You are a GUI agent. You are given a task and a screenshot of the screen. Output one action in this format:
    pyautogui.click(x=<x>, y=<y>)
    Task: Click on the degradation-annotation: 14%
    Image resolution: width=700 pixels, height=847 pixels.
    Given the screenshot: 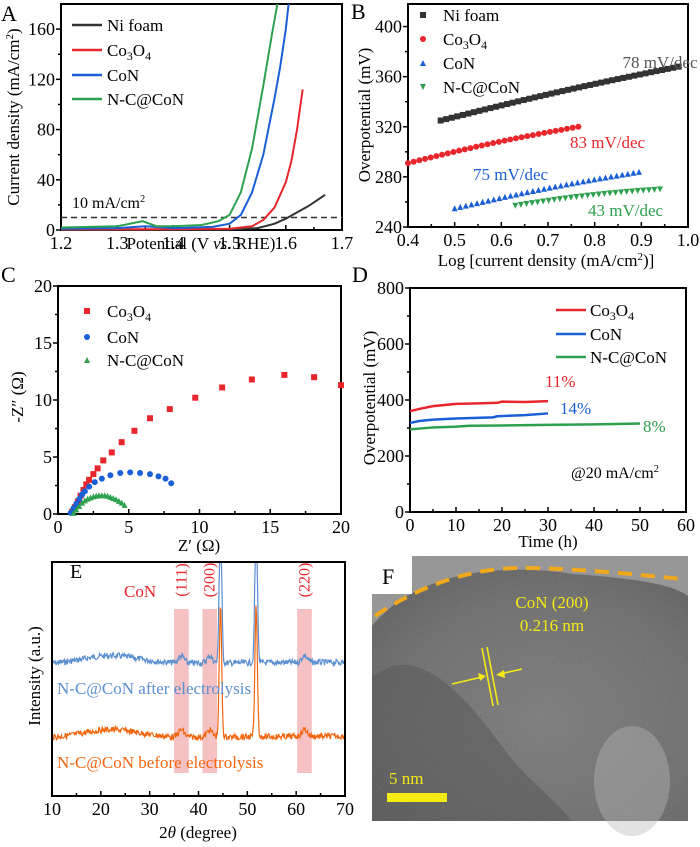 What is the action you would take?
    pyautogui.click(x=575, y=408)
    